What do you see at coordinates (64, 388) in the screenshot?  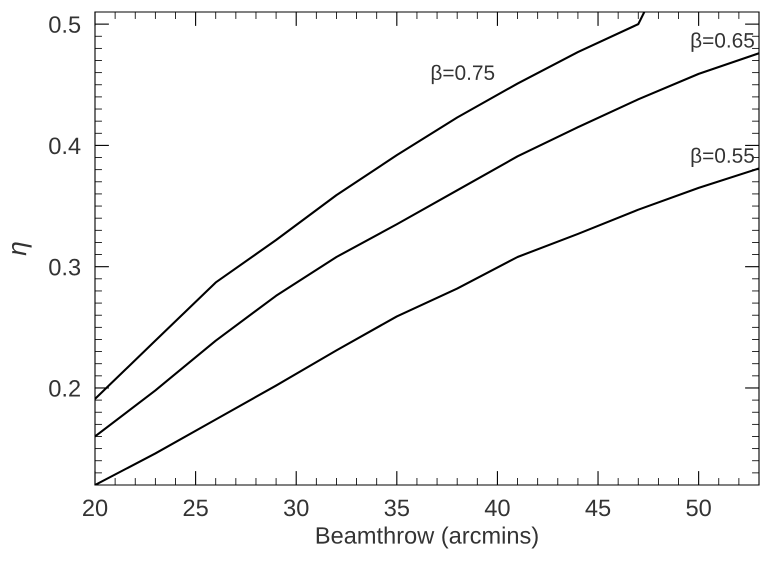 I see `y-tick-label: 0.2` at bounding box center [64, 388].